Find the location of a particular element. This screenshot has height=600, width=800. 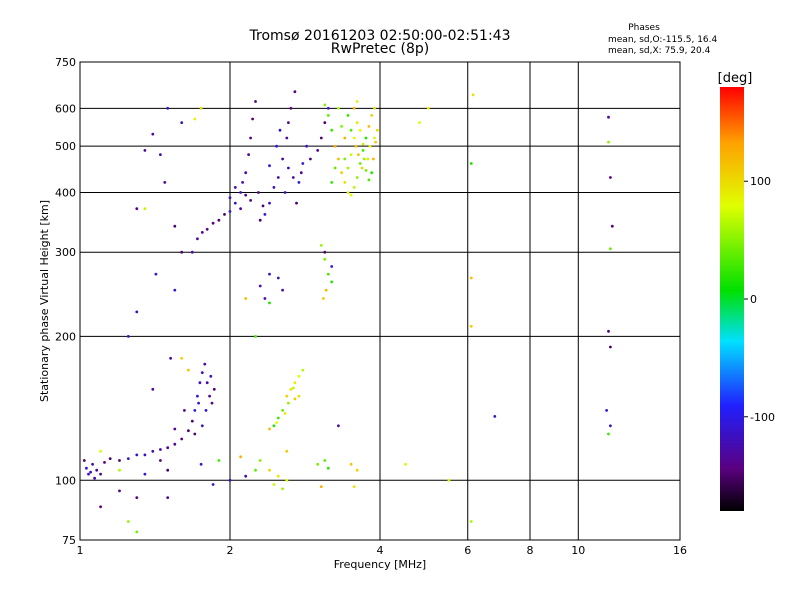

x-tick-label: 2 is located at coordinates (230, 550).